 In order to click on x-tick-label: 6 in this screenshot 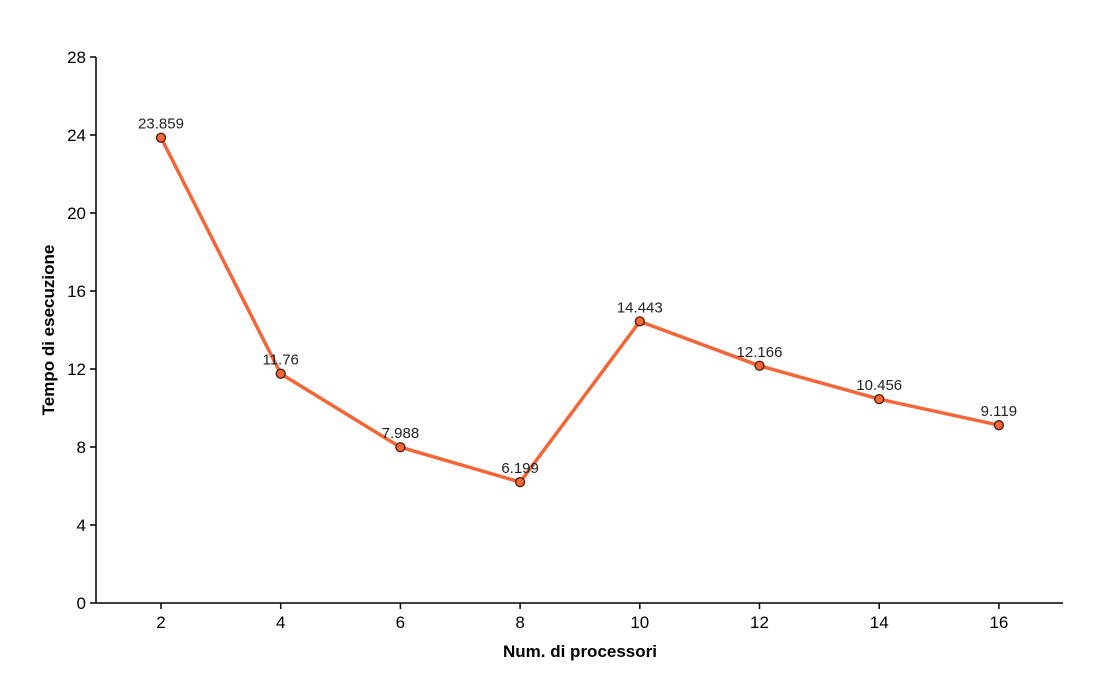, I will do `click(400, 622)`.